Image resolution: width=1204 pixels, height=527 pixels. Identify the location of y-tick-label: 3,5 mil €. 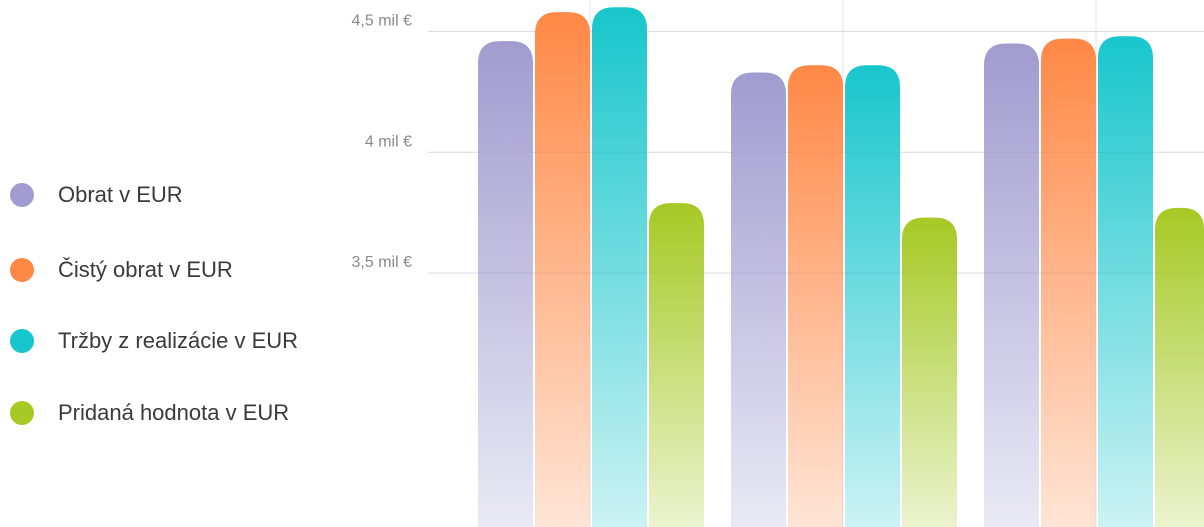
(382, 262).